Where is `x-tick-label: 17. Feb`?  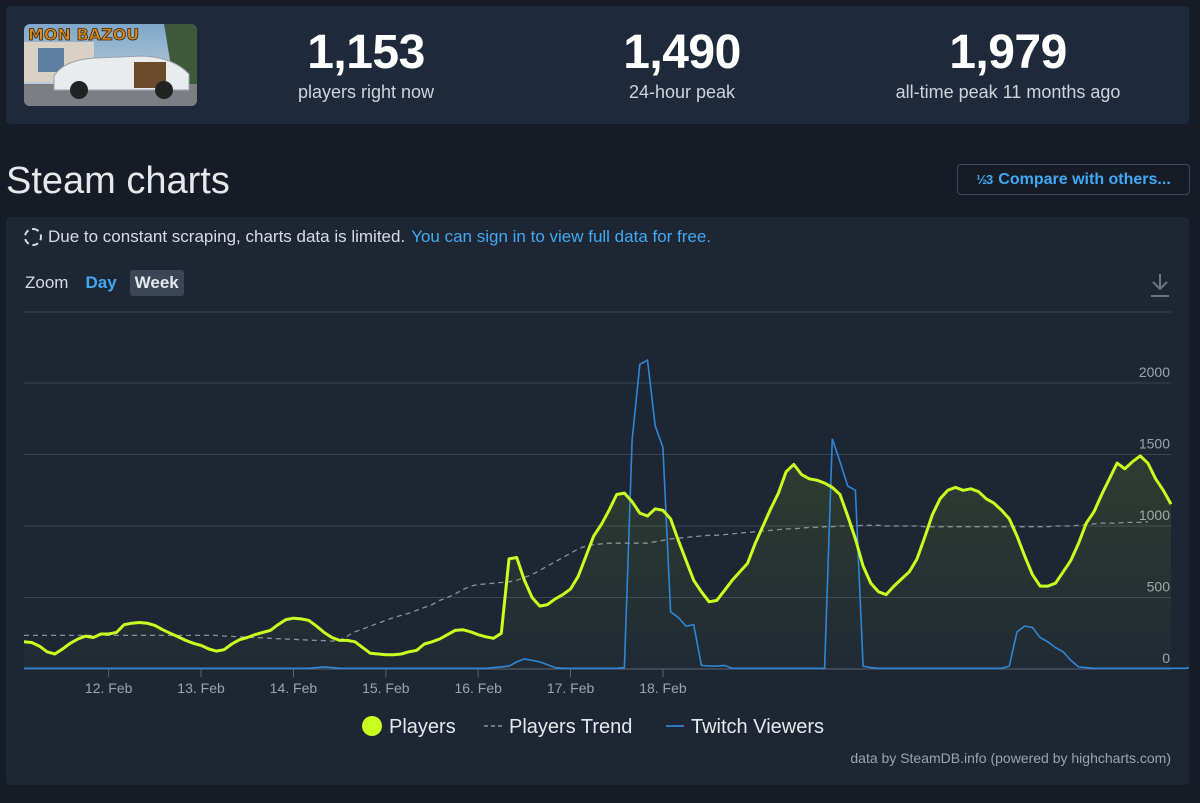
x-tick-label: 17. Feb is located at coordinates (571, 688).